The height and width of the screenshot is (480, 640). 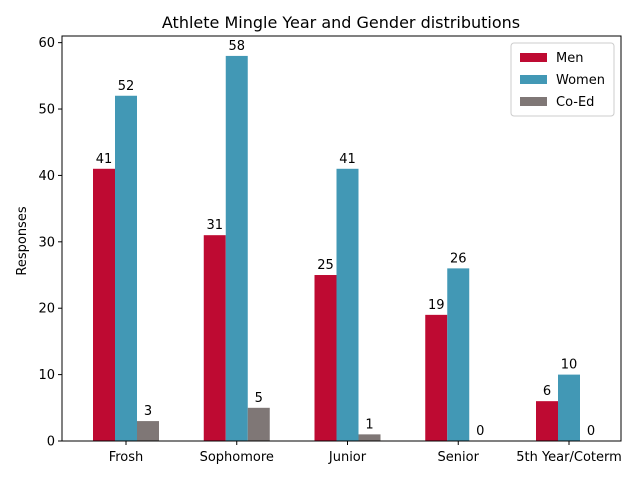 I want to click on y-axis-label: Responses, so click(x=22, y=240).